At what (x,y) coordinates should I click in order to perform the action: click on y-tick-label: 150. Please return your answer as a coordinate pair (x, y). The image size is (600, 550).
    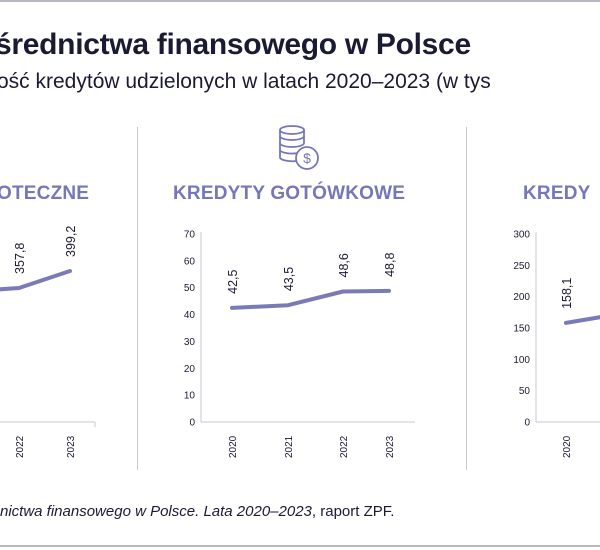
    Looking at the image, I should click on (521, 329).